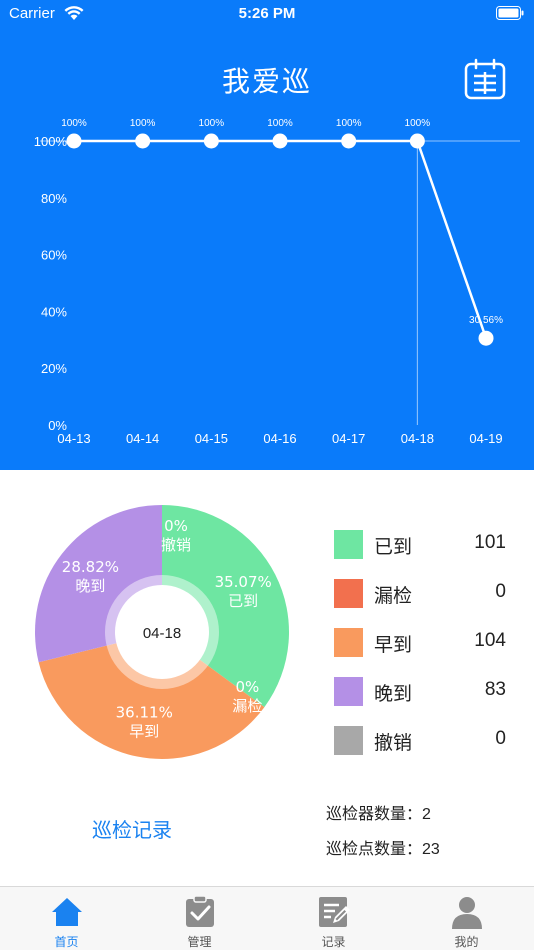 This screenshot has width=534, height=950. Describe the element at coordinates (466, 913) in the screenshot. I see `user-icon` at that location.